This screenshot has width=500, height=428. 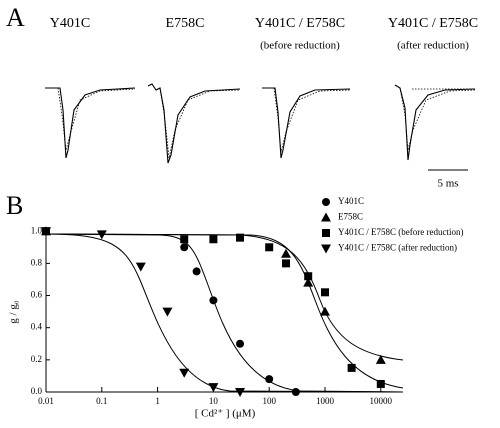 I want to click on x-tick-label: 10000, so click(x=381, y=401).